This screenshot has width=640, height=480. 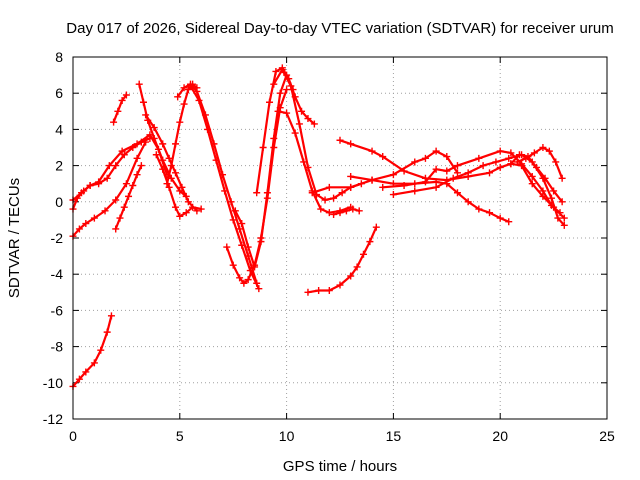 I want to click on y-tick-label: 4, so click(x=59, y=129).